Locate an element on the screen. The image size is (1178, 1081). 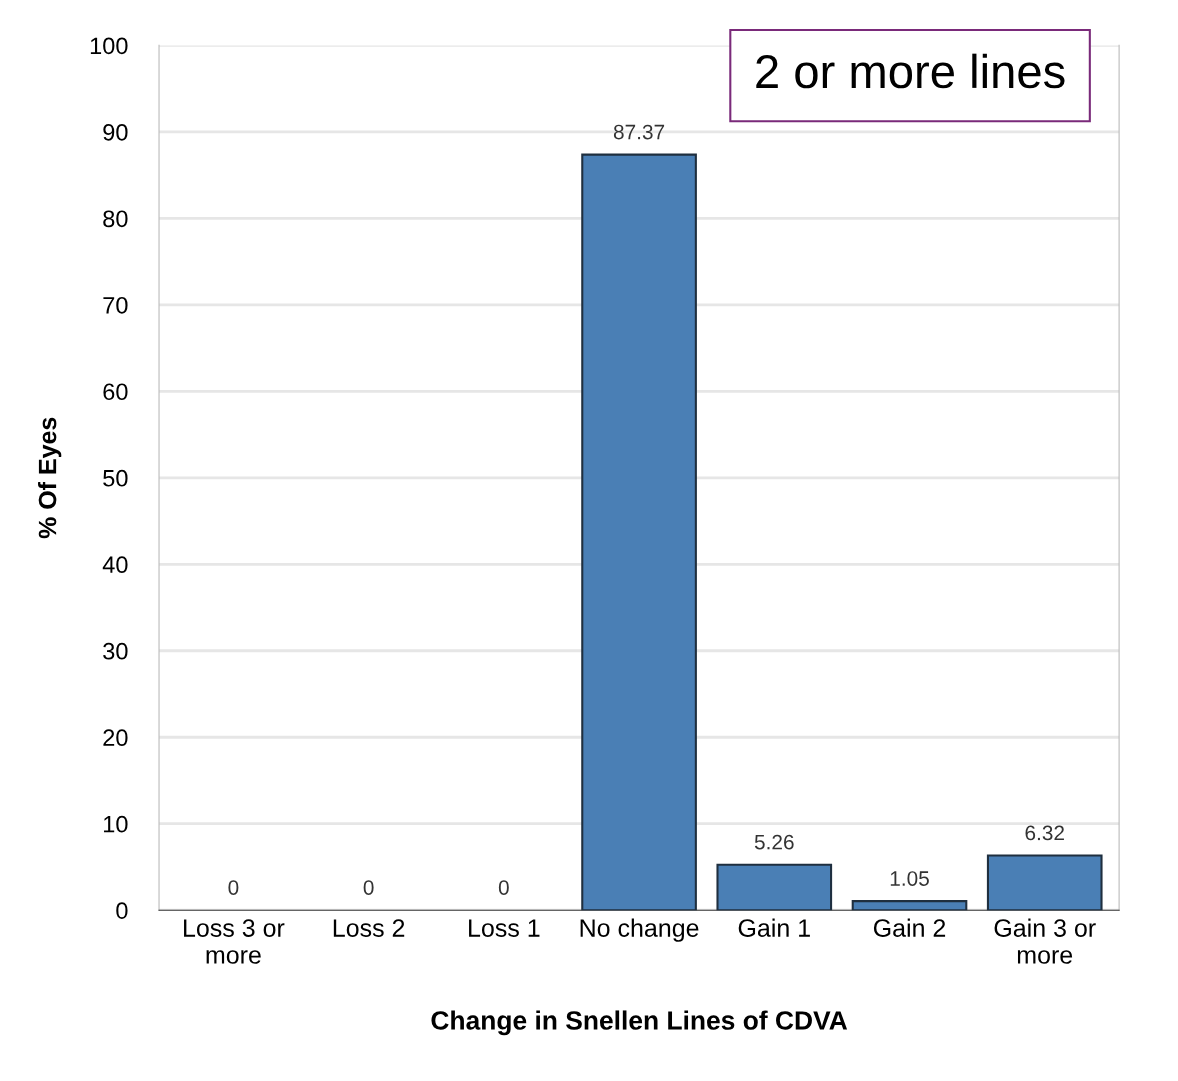
annotation: 2 or more lines is located at coordinates (910, 71).